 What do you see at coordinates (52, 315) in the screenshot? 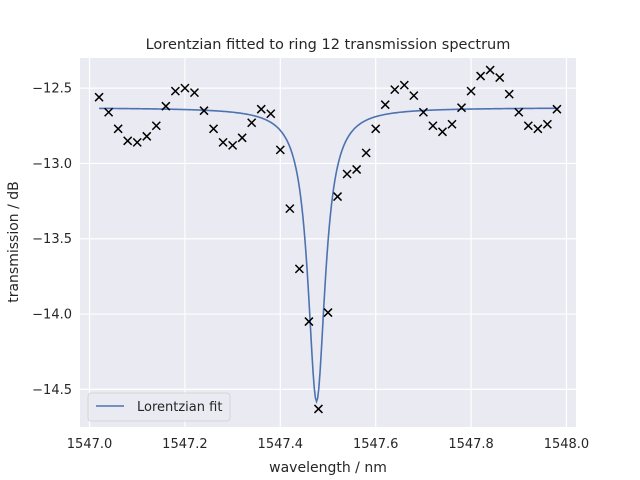
I see `y-tick-label: −14.0` at bounding box center [52, 315].